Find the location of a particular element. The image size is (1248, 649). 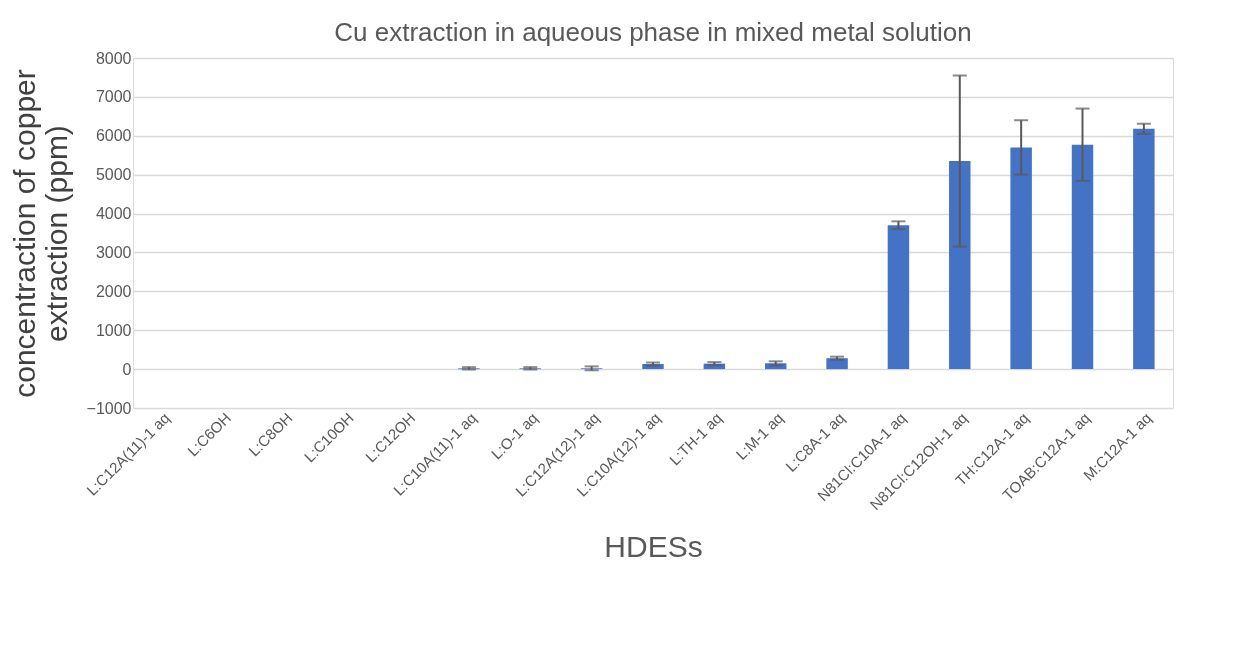

y-tick-label: 2000 is located at coordinates (113, 291).